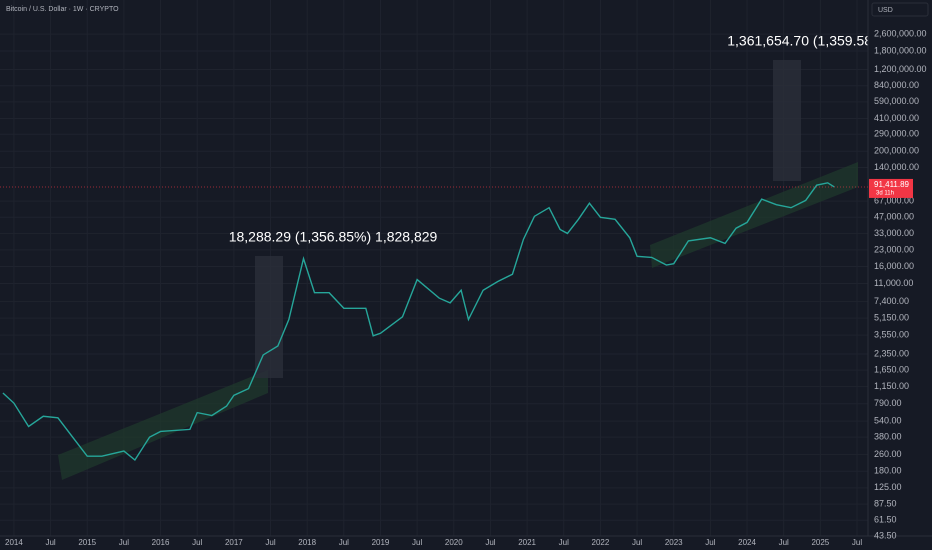 The image size is (932, 550). I want to click on y-tick-label: 43.50, so click(885, 535).